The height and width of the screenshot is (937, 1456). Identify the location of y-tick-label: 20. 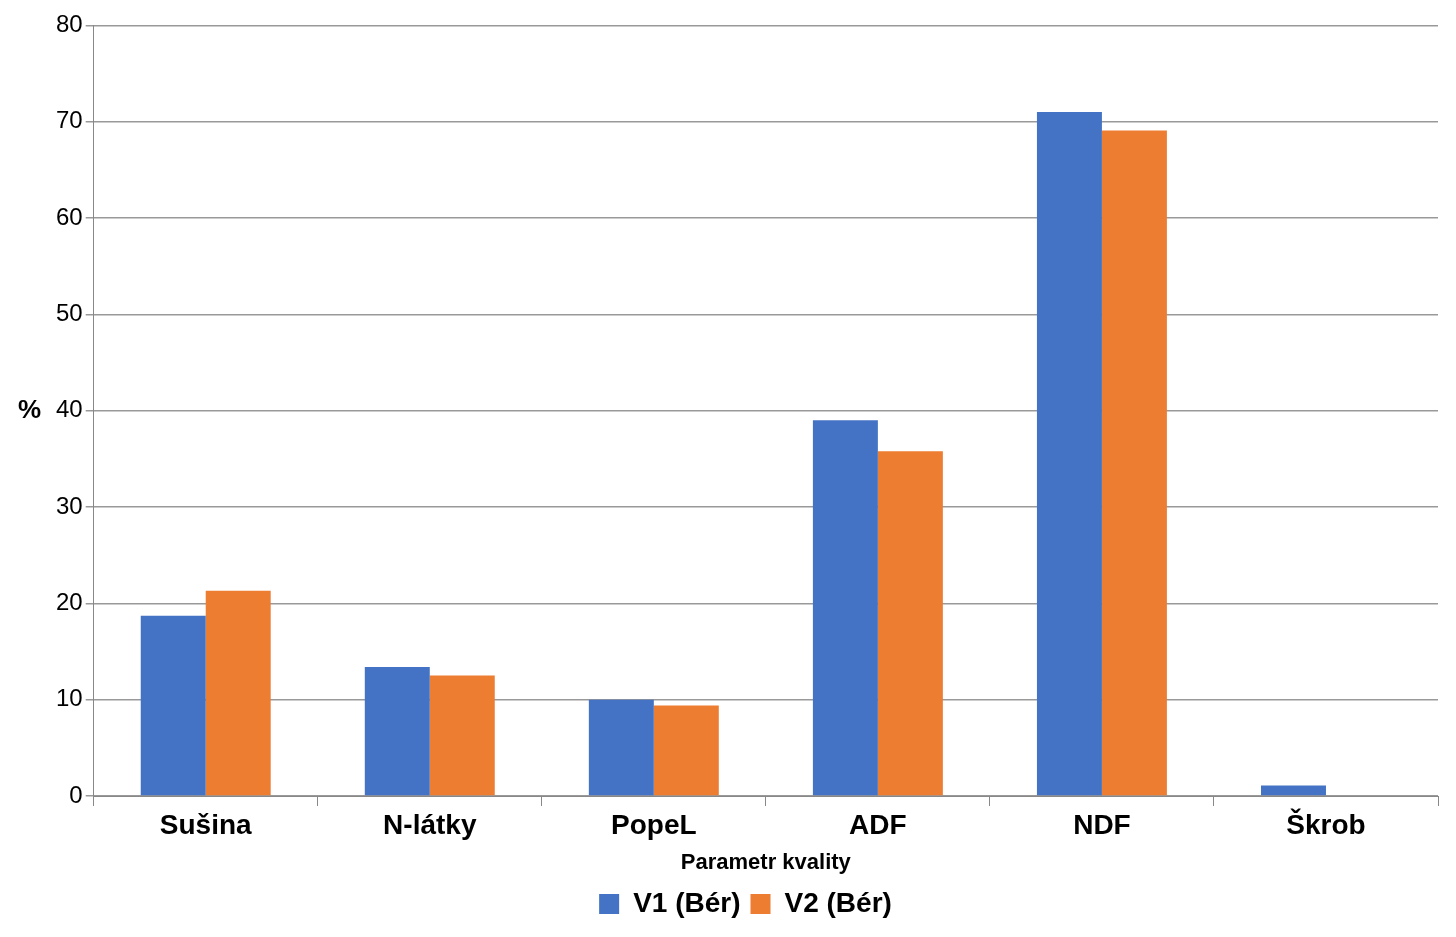
(69, 601).